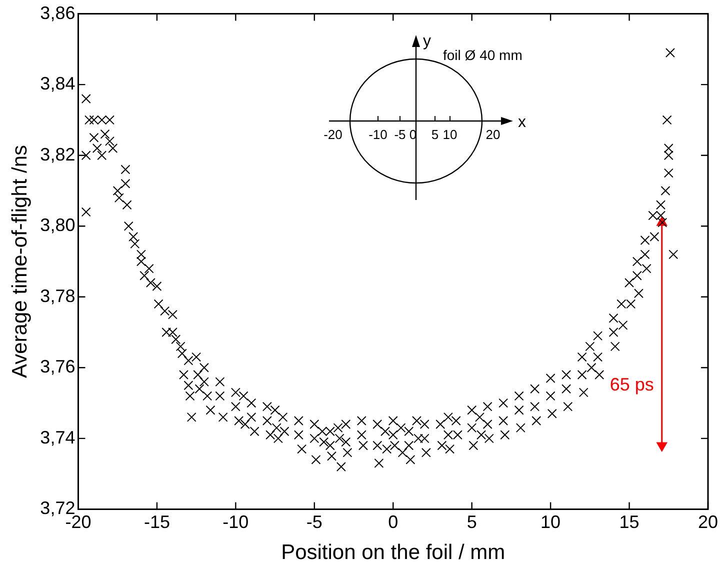 The image size is (722, 574). Describe the element at coordinates (58, 225) in the screenshot. I see `y-tick-label: 3,80` at that location.